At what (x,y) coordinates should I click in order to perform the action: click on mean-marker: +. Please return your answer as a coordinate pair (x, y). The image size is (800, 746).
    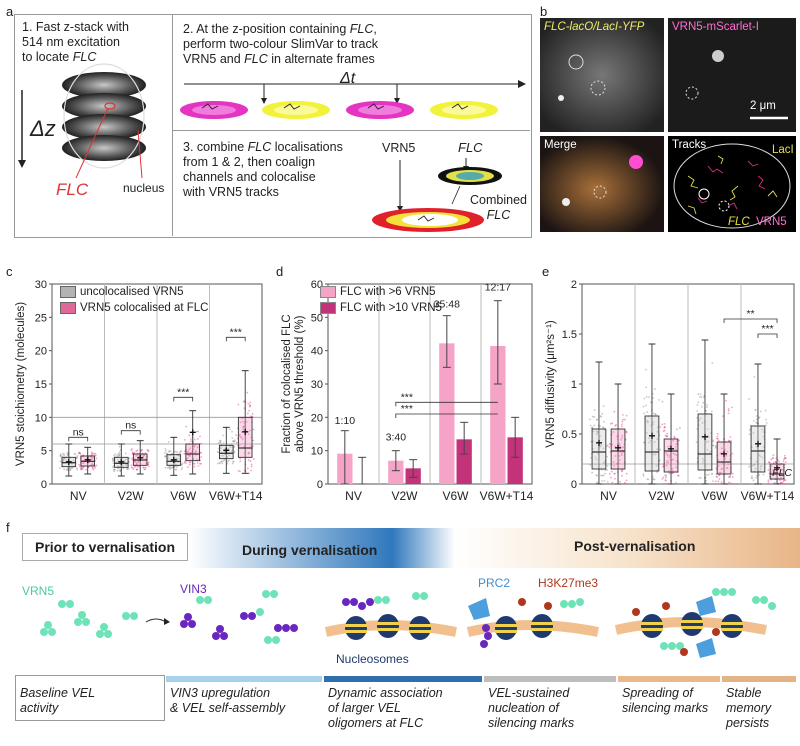
    Looking at the image, I should click on (68, 462).